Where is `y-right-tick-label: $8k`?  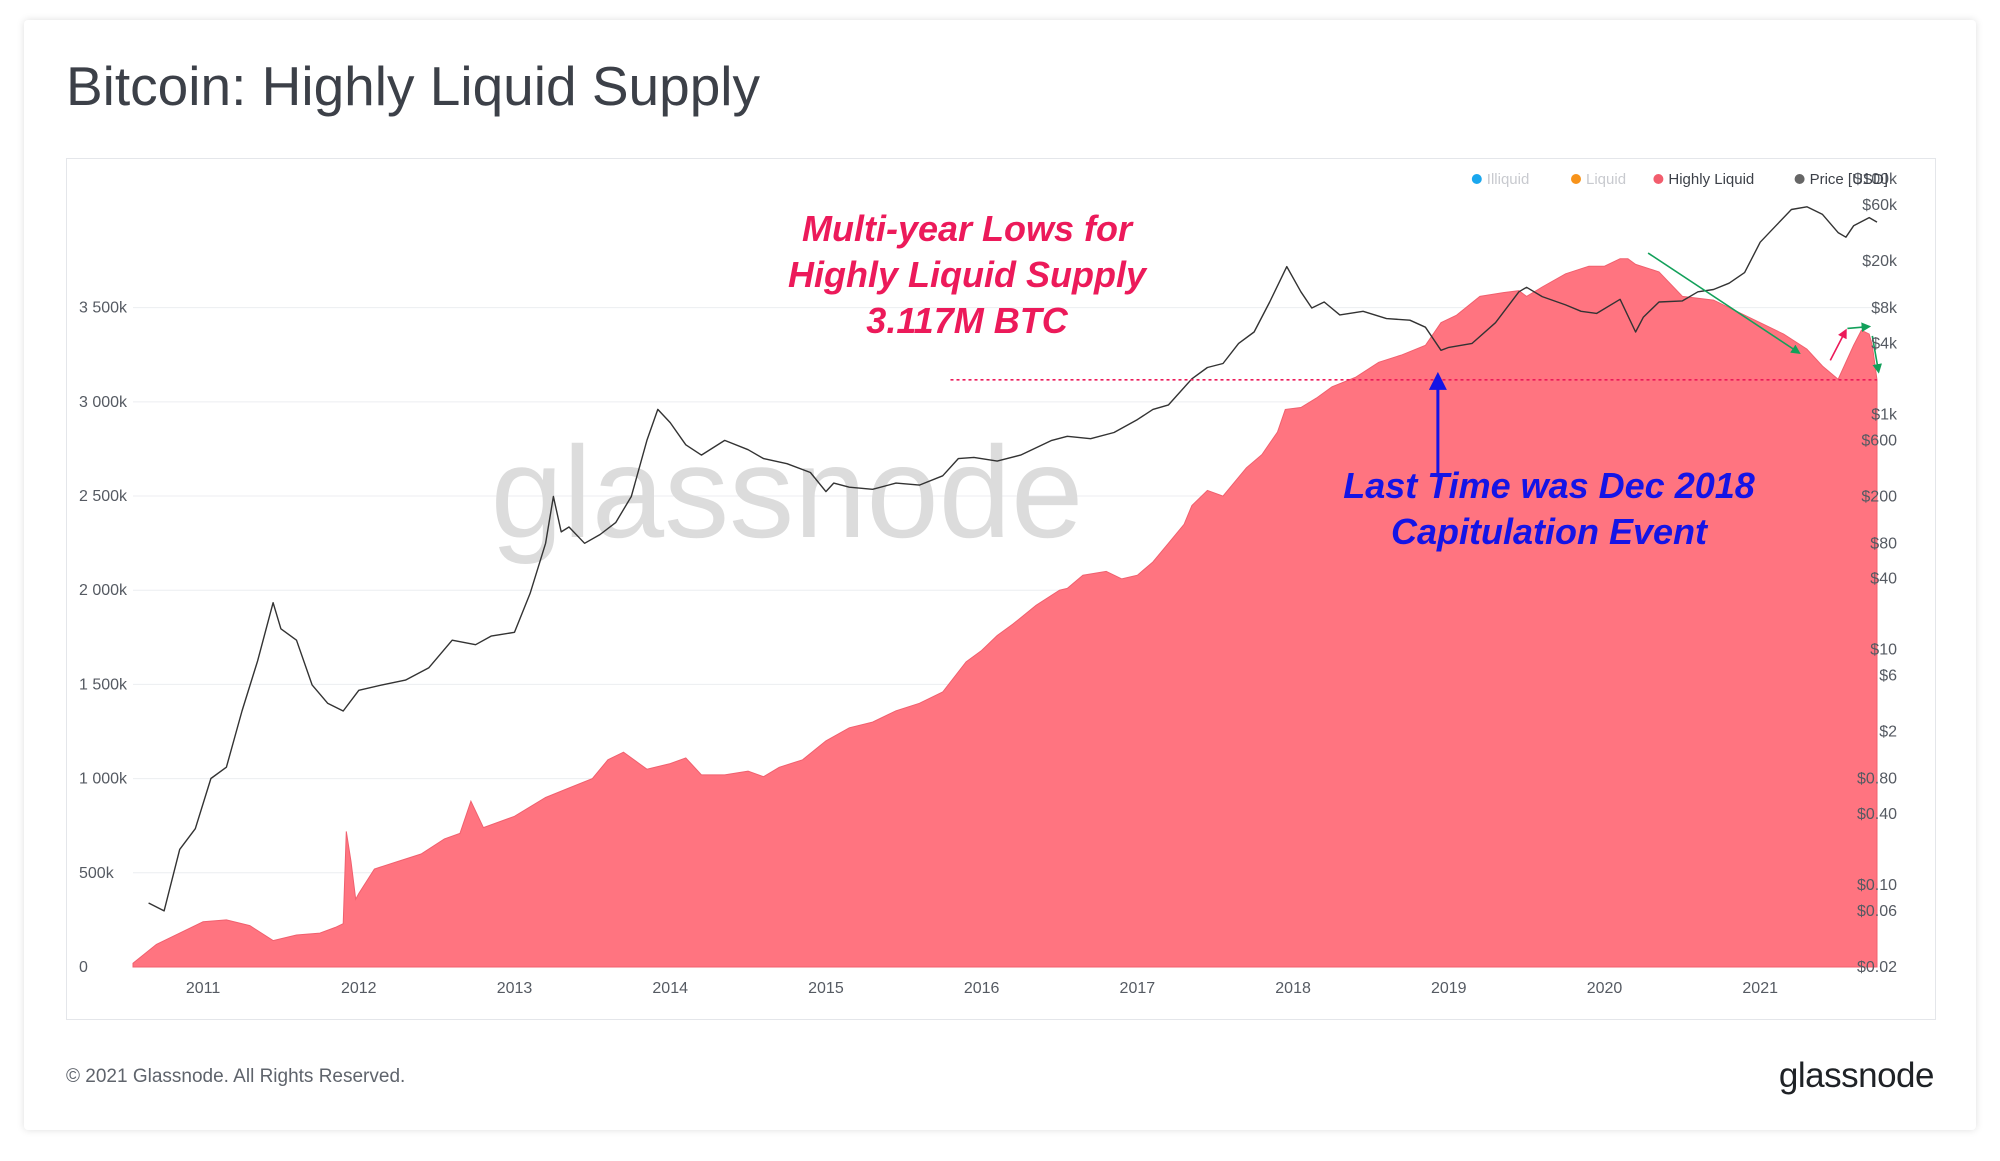 y-right-tick-label: $8k is located at coordinates (1884, 308).